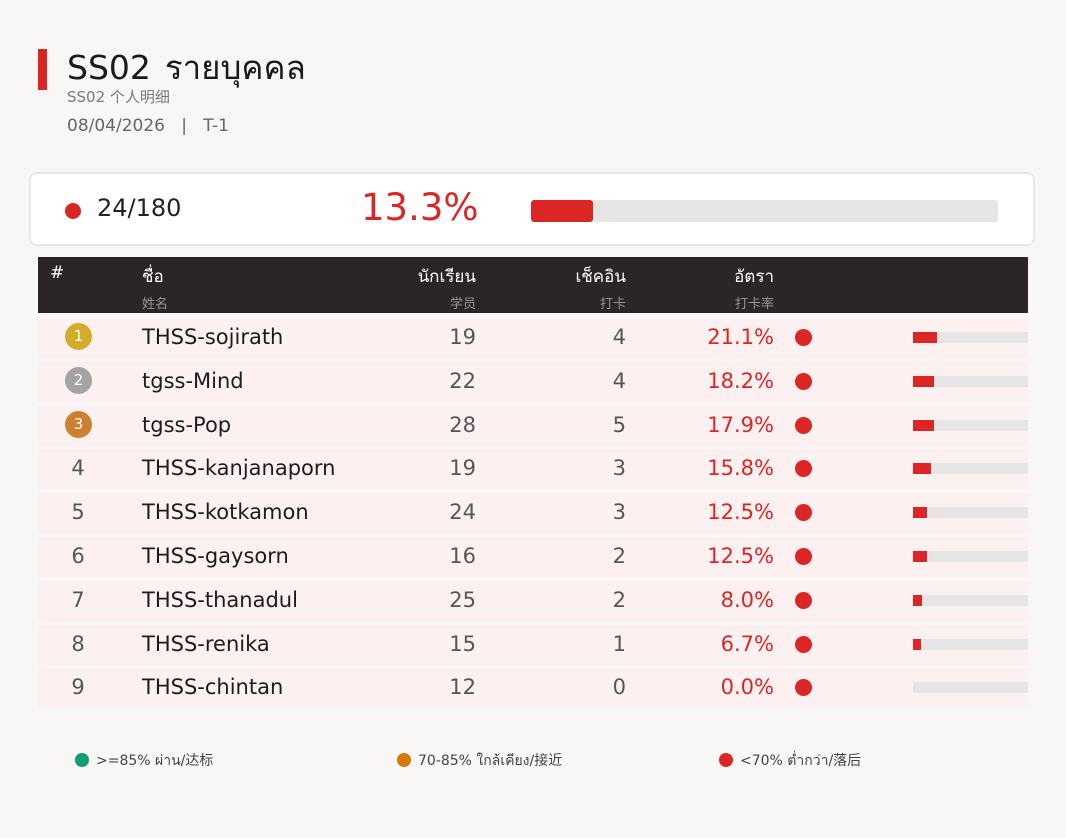 This screenshot has height=838, width=1066. What do you see at coordinates (78, 424) in the screenshot?
I see `rank-medal-badge: 3` at bounding box center [78, 424].